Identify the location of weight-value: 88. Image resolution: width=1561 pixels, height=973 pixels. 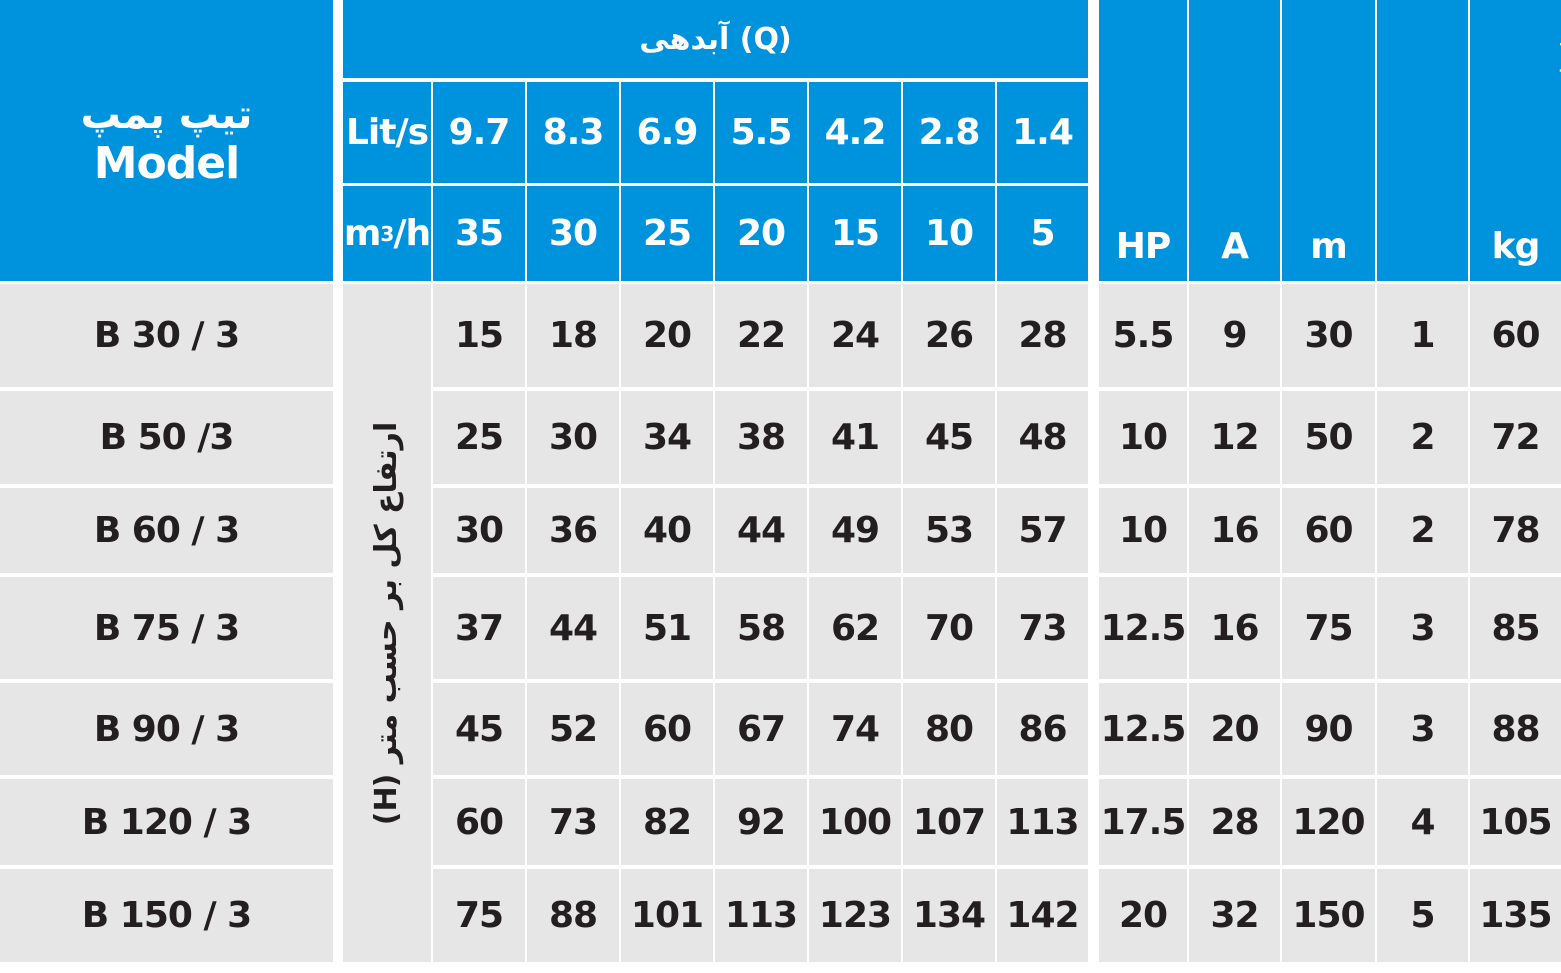
(1515, 729).